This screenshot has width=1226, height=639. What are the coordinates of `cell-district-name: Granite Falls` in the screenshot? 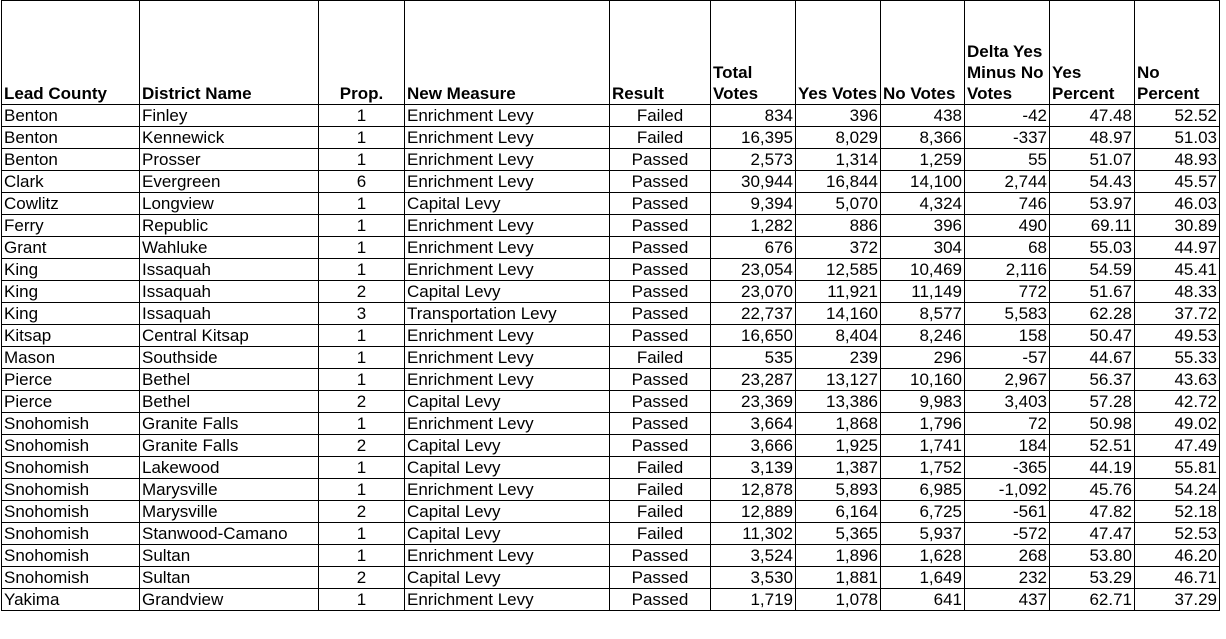 It's located at (229, 423).